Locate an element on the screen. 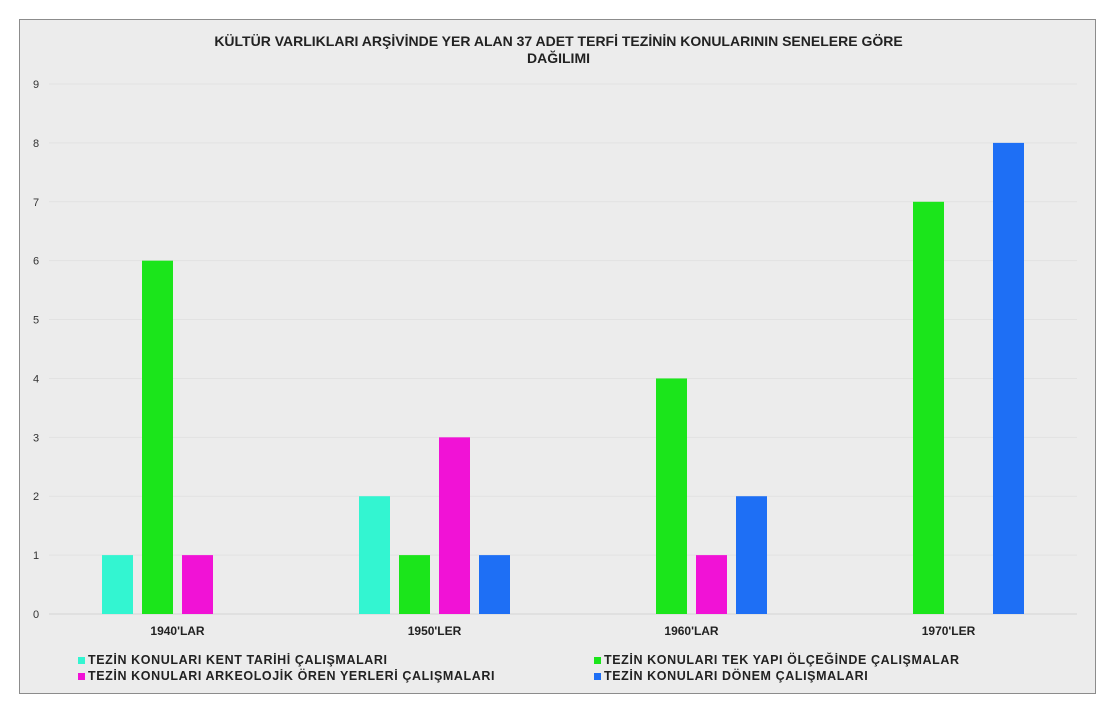 Image resolution: width=1099 pixels, height=713 pixels. y-tick-label-5: 5 is located at coordinates (36, 321).